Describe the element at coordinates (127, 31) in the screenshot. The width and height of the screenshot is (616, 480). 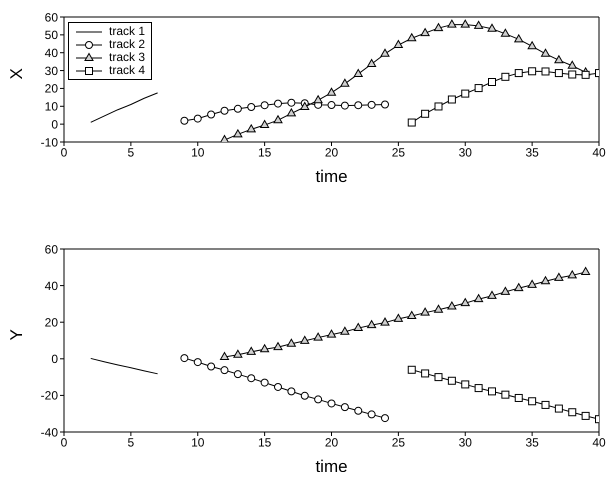
I see `legend-label: track 1` at that location.